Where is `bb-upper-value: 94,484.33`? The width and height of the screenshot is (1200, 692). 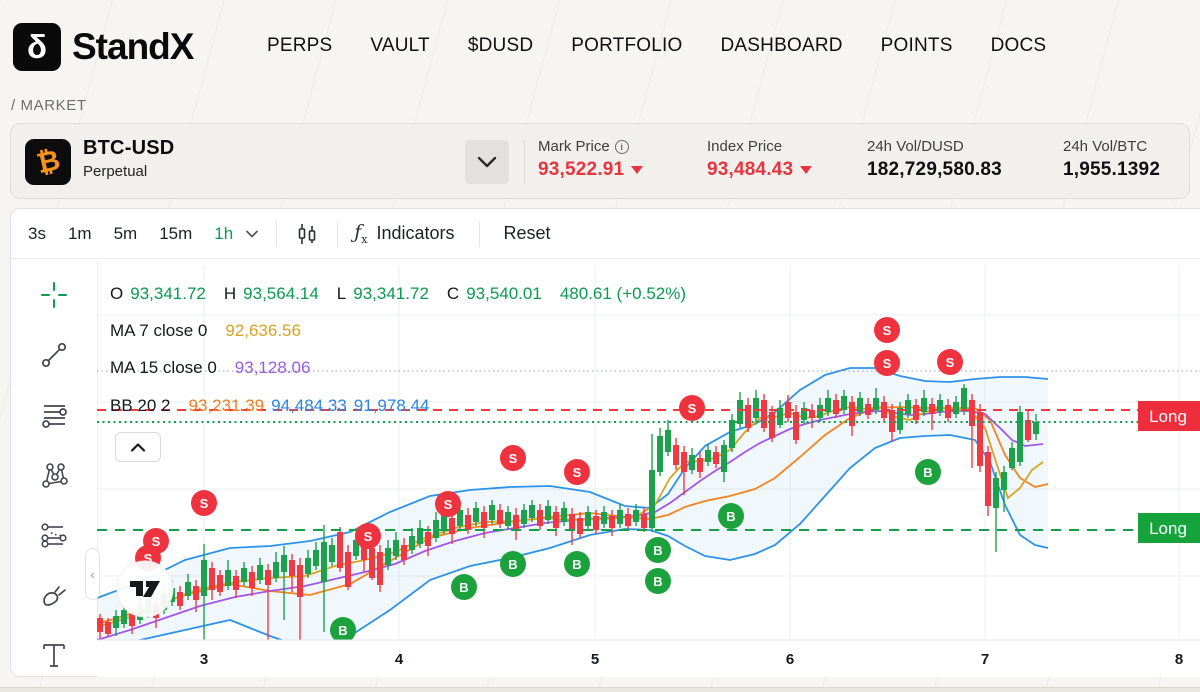 bb-upper-value: 94,484.33 is located at coordinates (309, 405).